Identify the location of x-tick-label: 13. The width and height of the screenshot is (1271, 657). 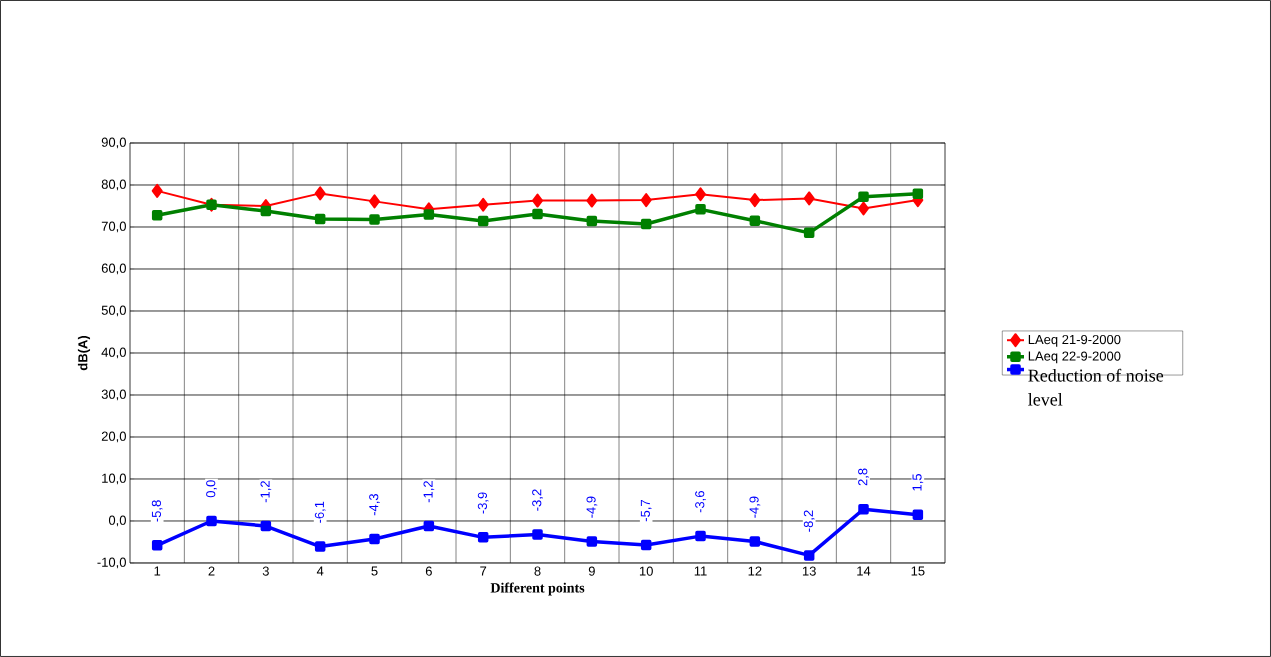
(809, 571).